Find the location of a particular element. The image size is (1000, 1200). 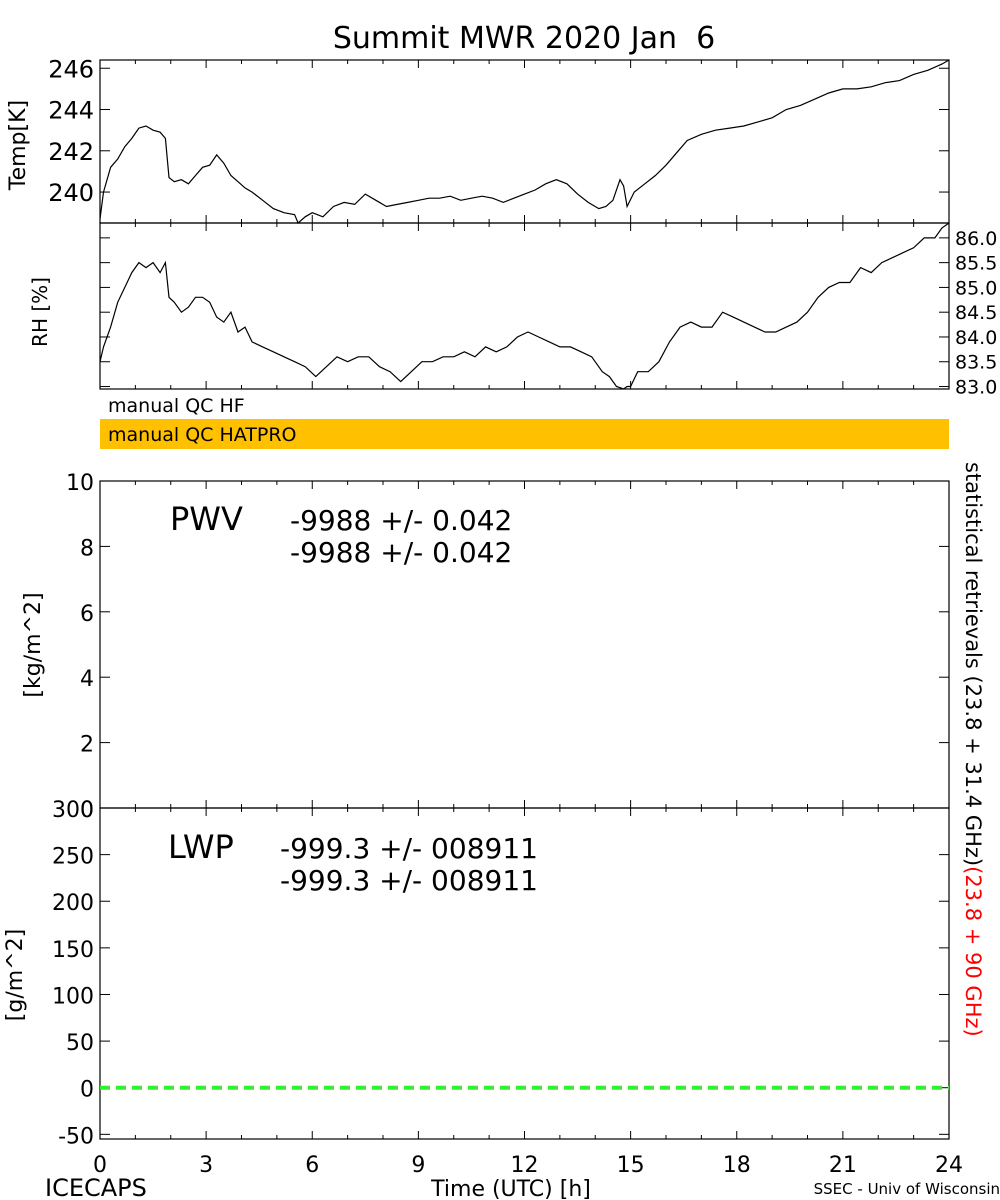

lwp-ytick-label: 0 is located at coordinates (87, 1090).